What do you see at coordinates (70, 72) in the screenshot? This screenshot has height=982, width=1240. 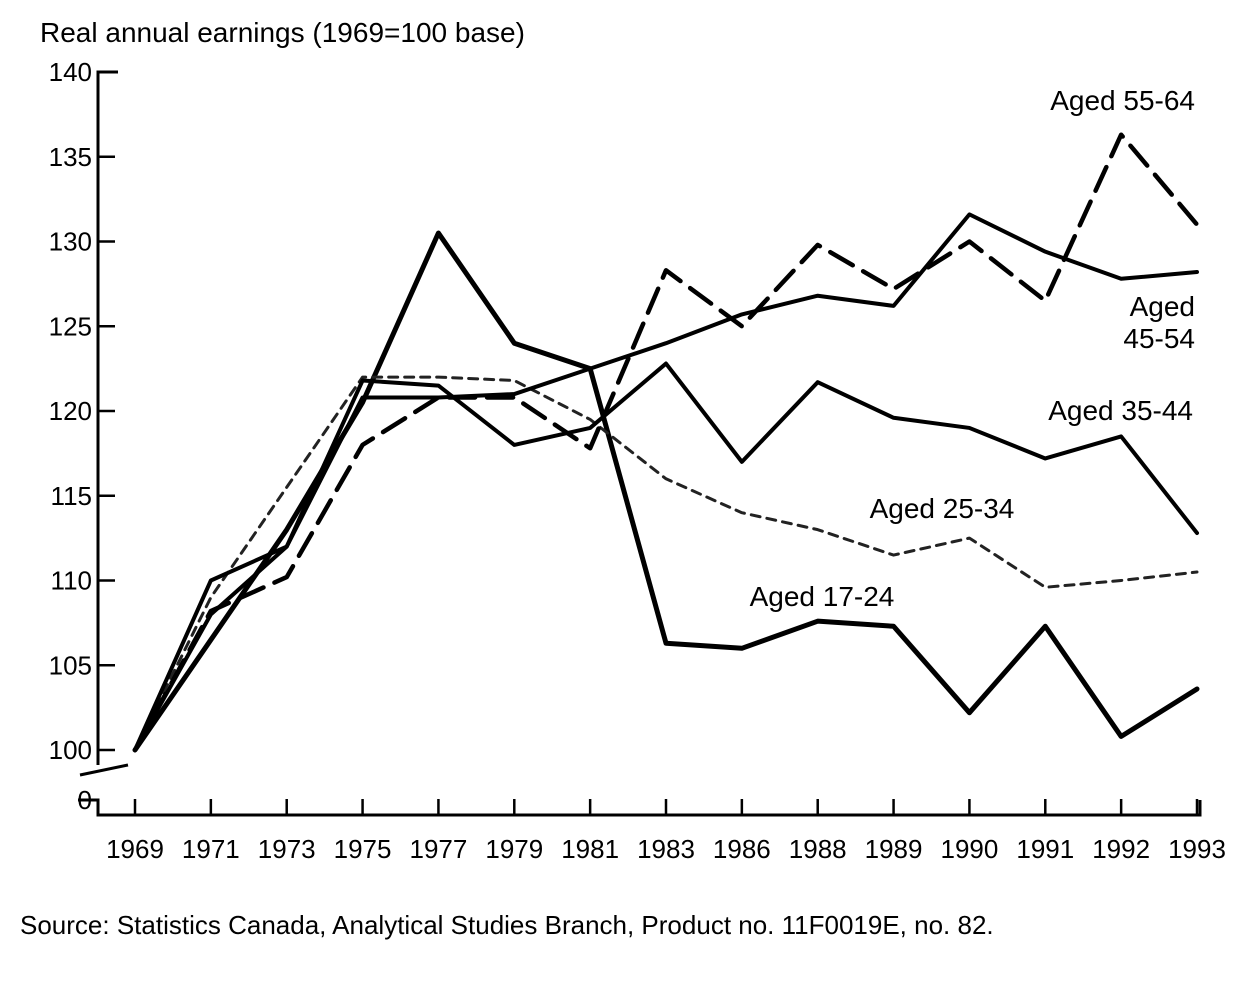 I see `y-tick-label: 140` at bounding box center [70, 72].